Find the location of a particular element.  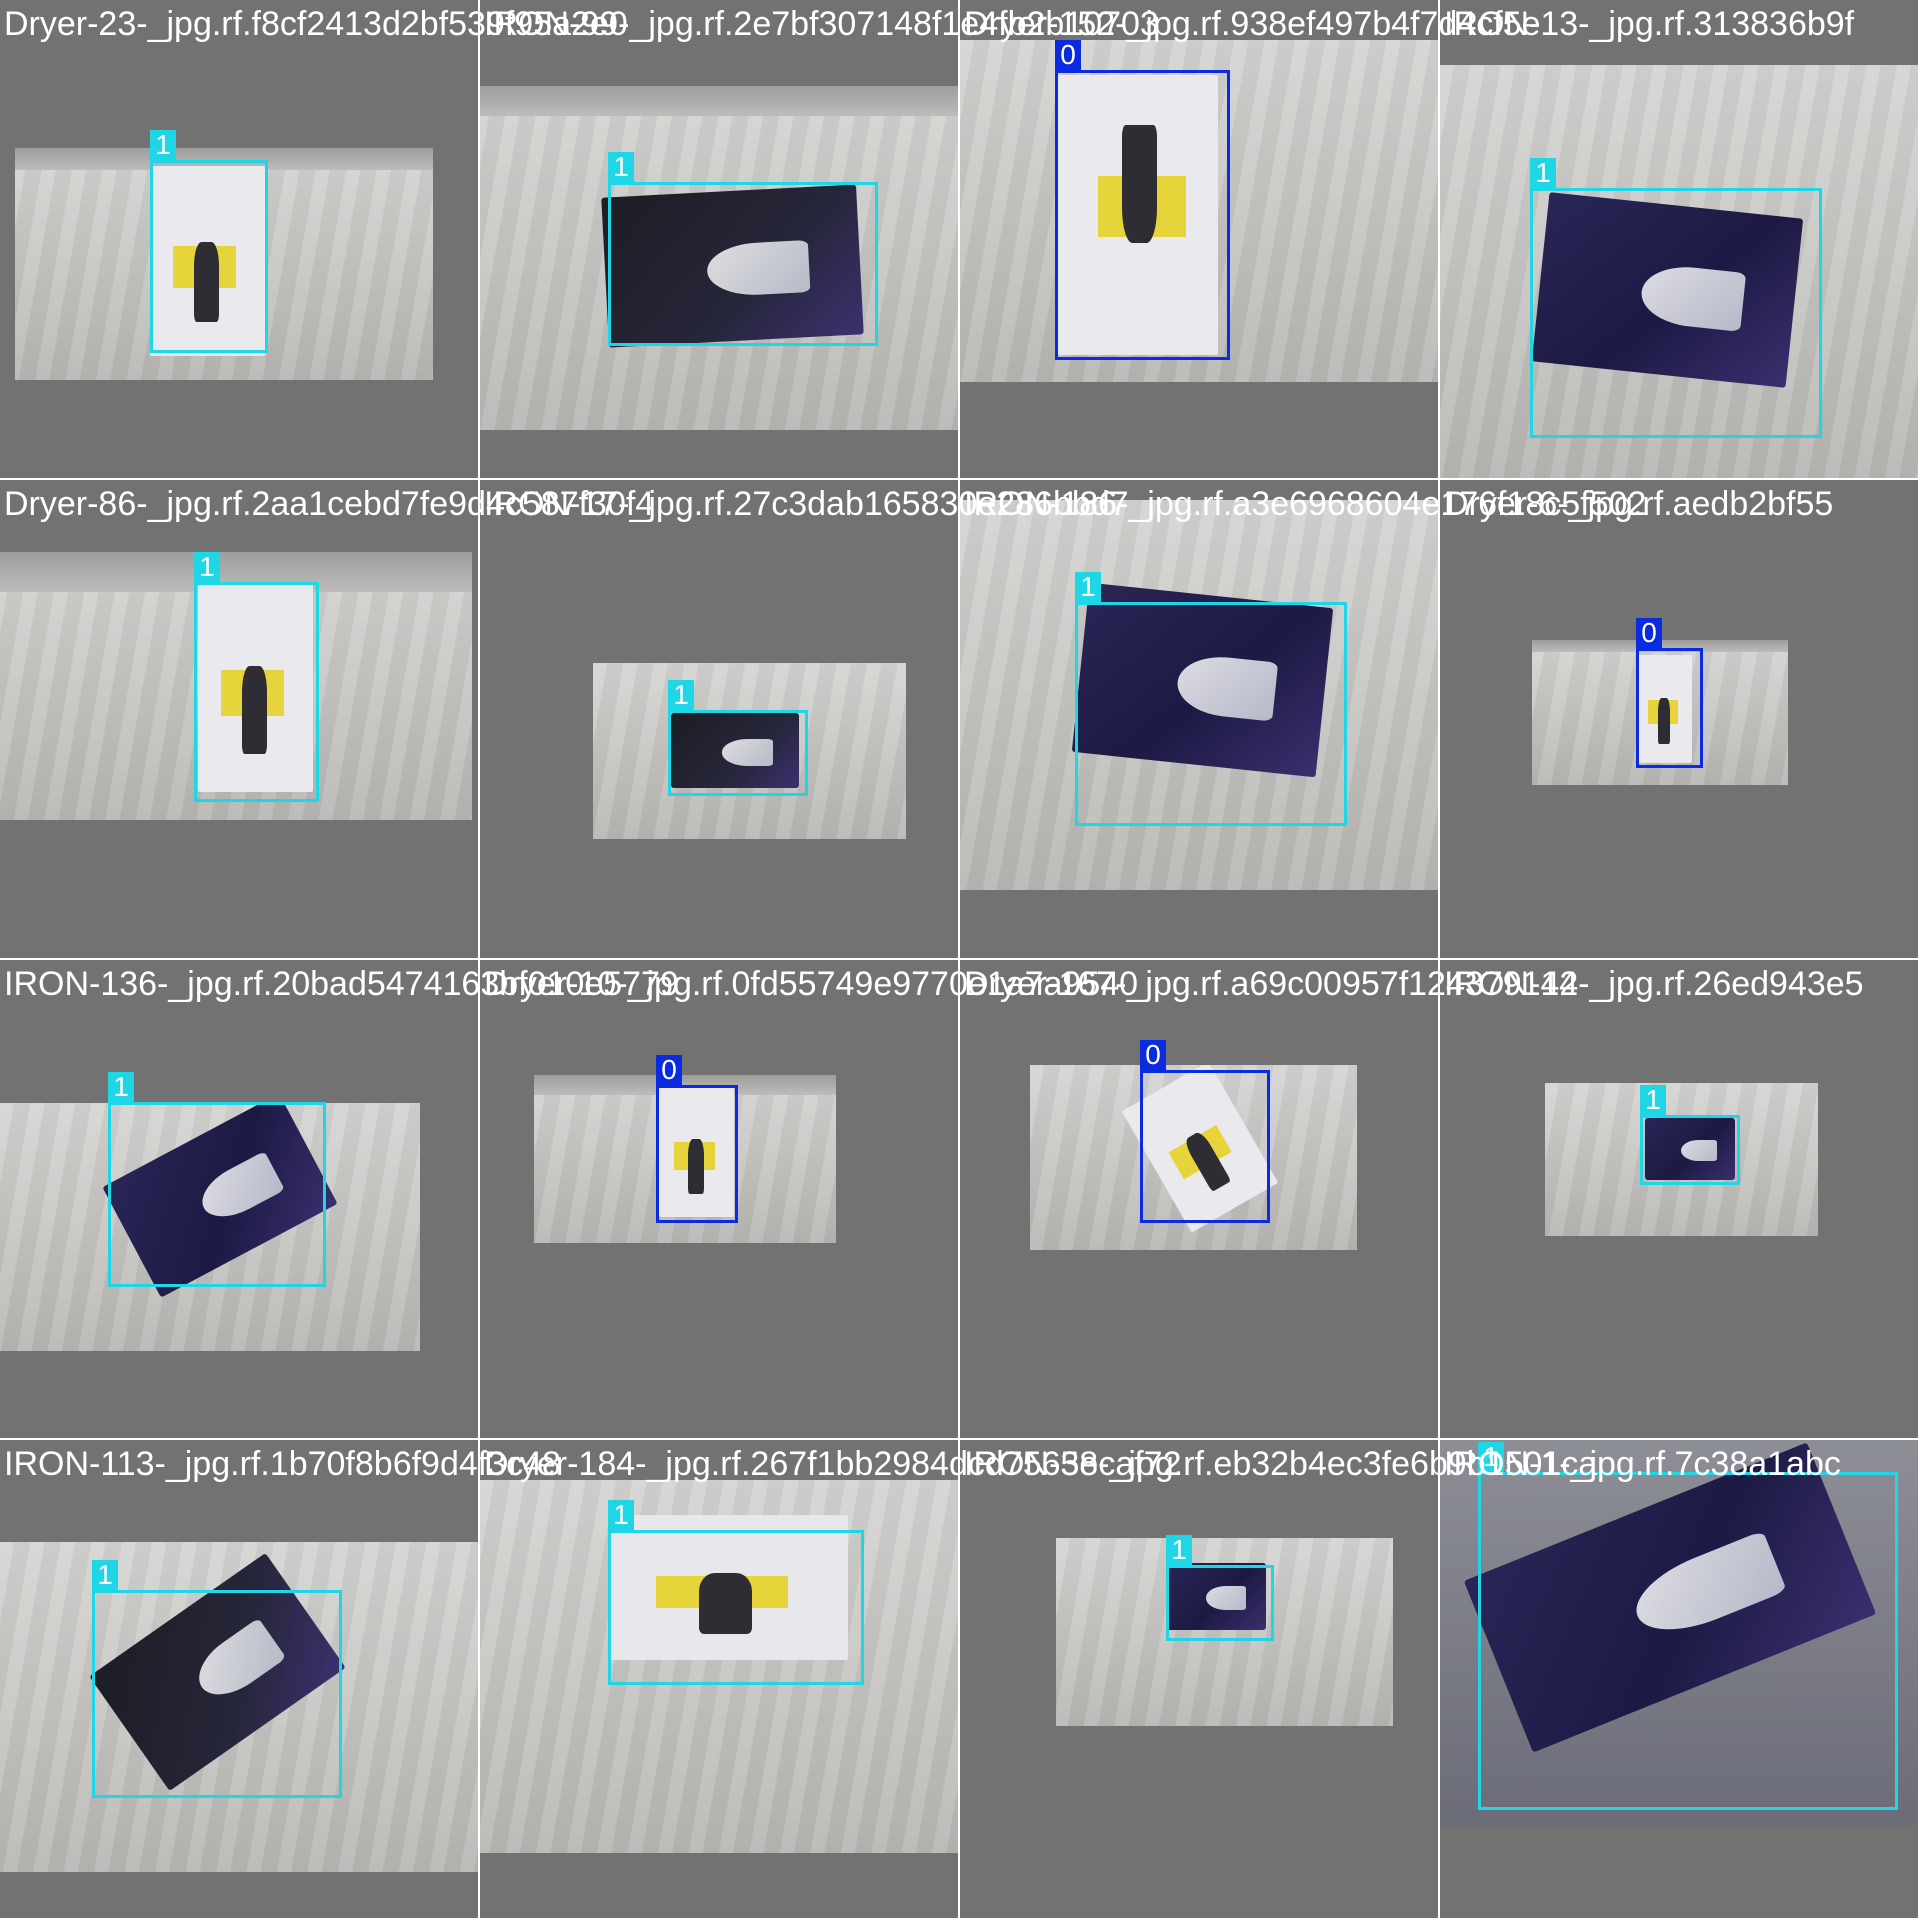

tile-iron-136: 1 is located at coordinates (239, 1199).